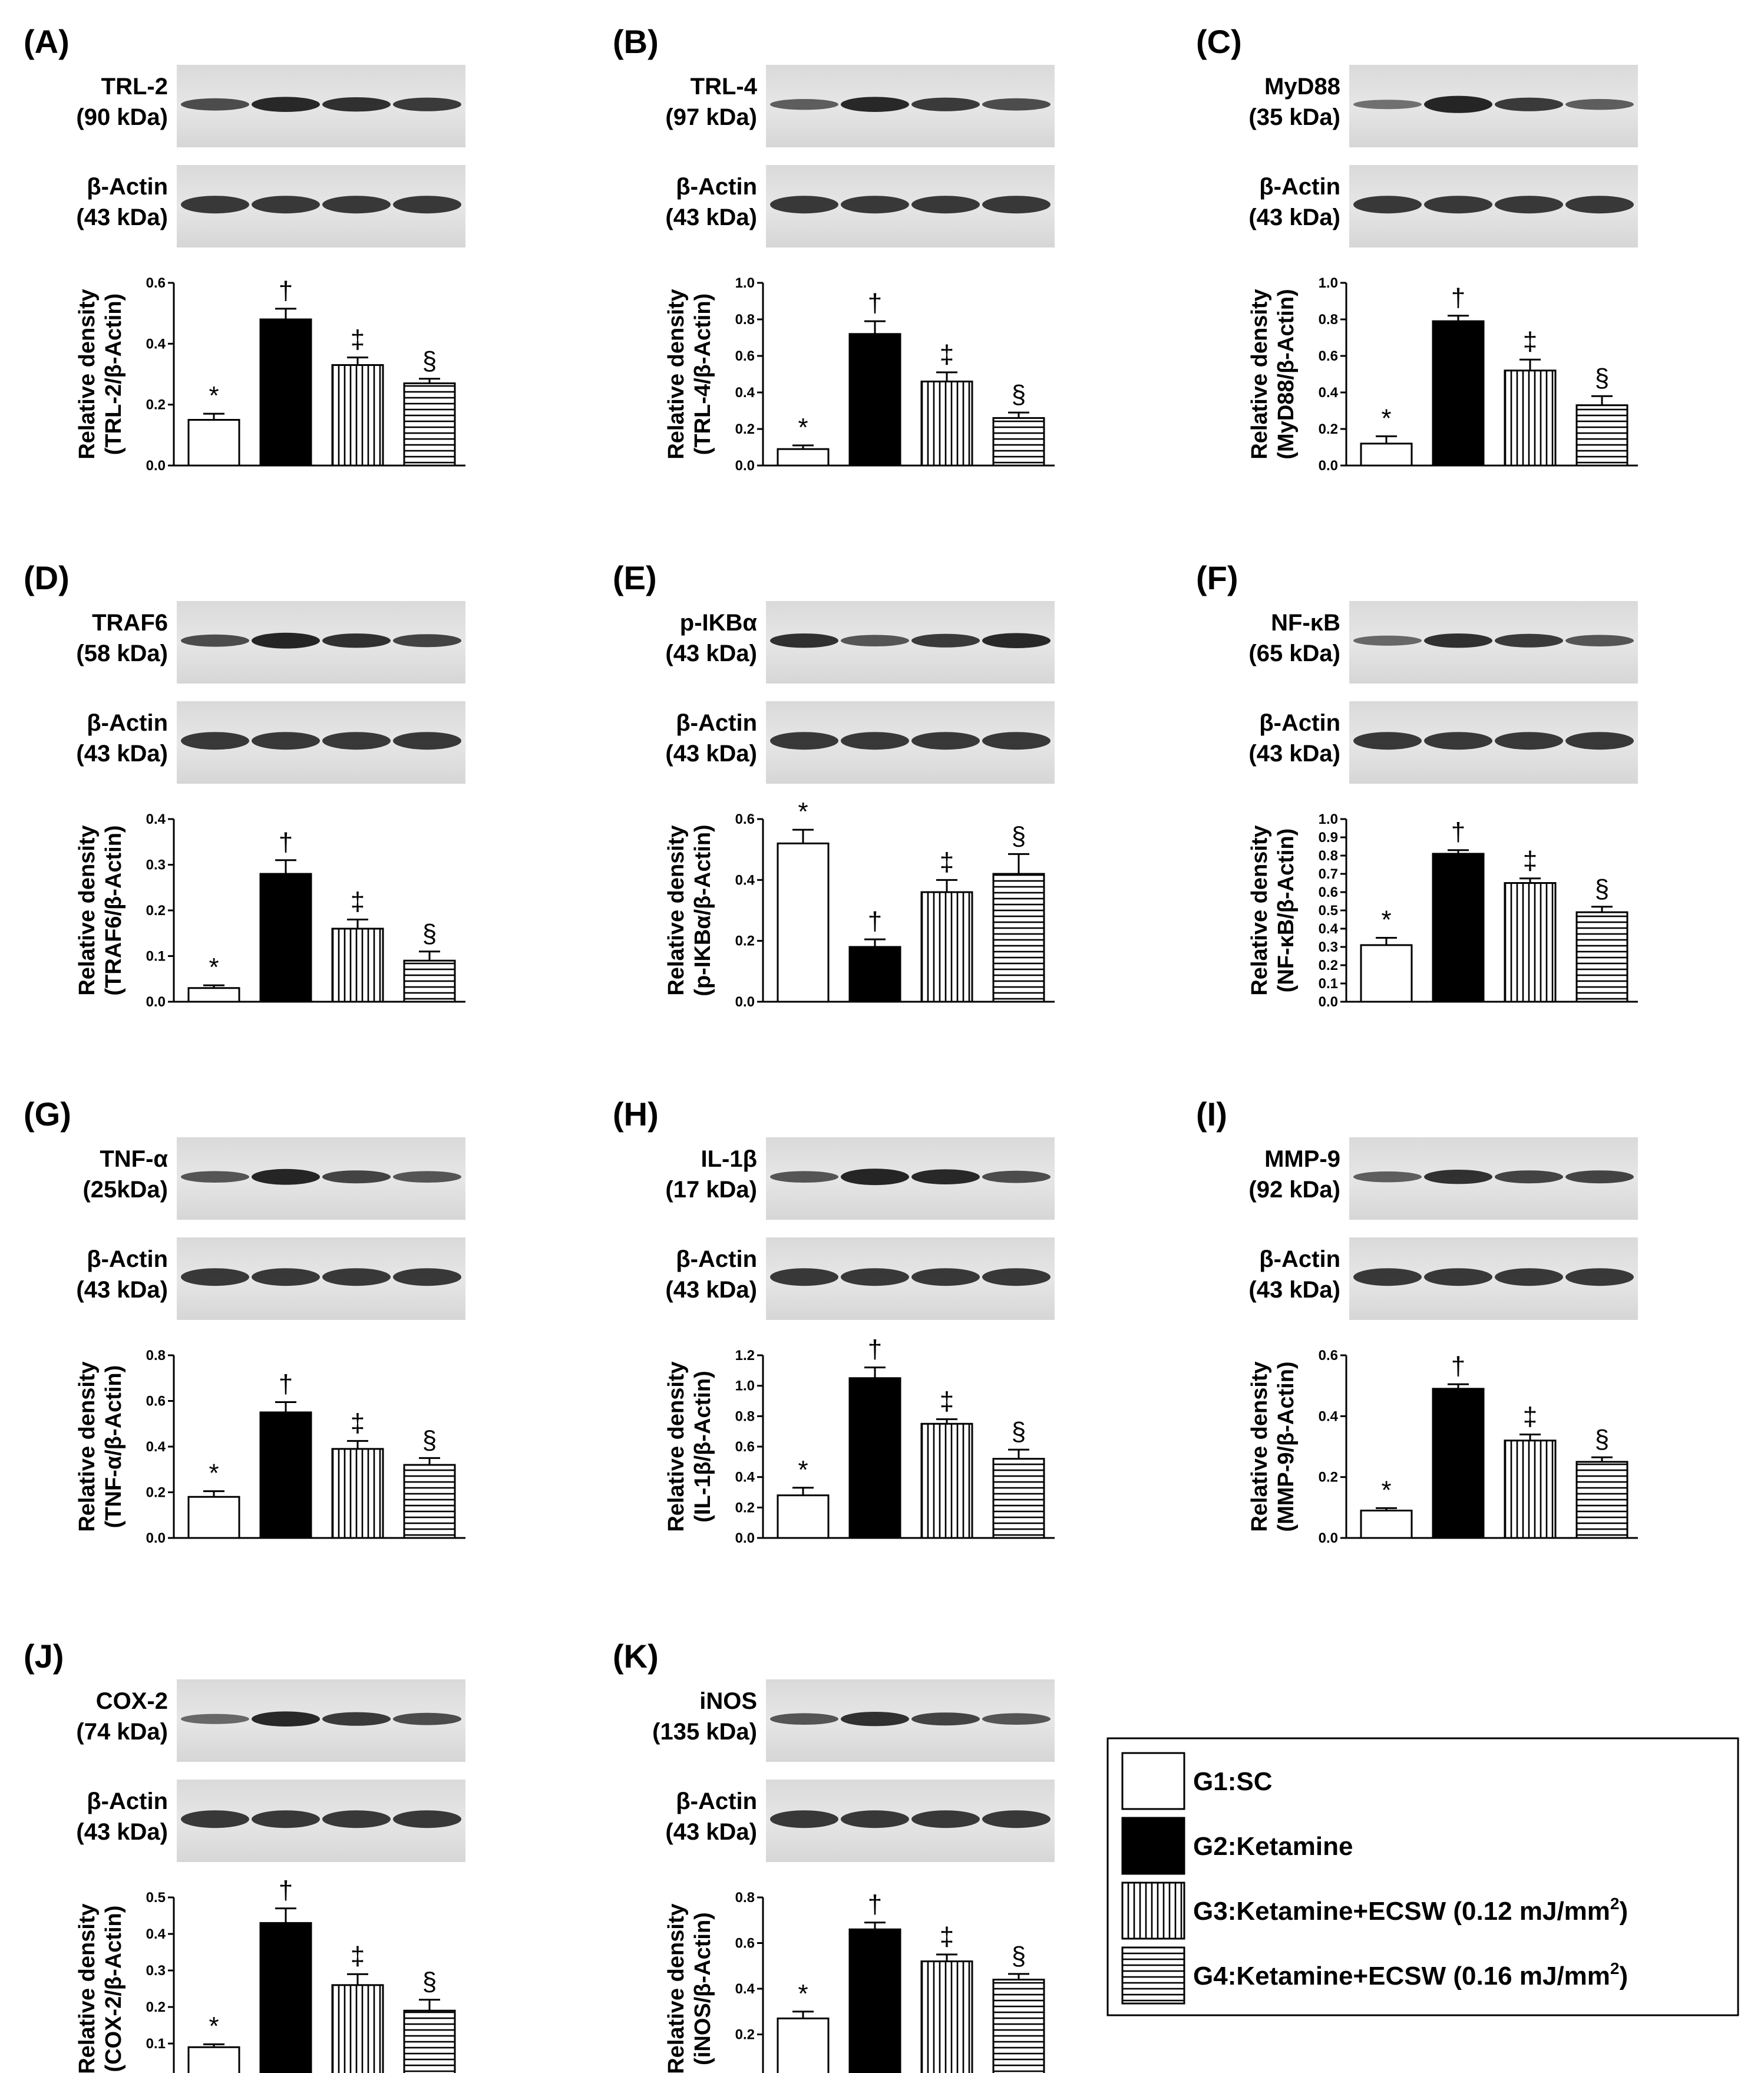 The image size is (1764, 2073). I want to click on y-tick-label: 0.7, so click(1328, 874).